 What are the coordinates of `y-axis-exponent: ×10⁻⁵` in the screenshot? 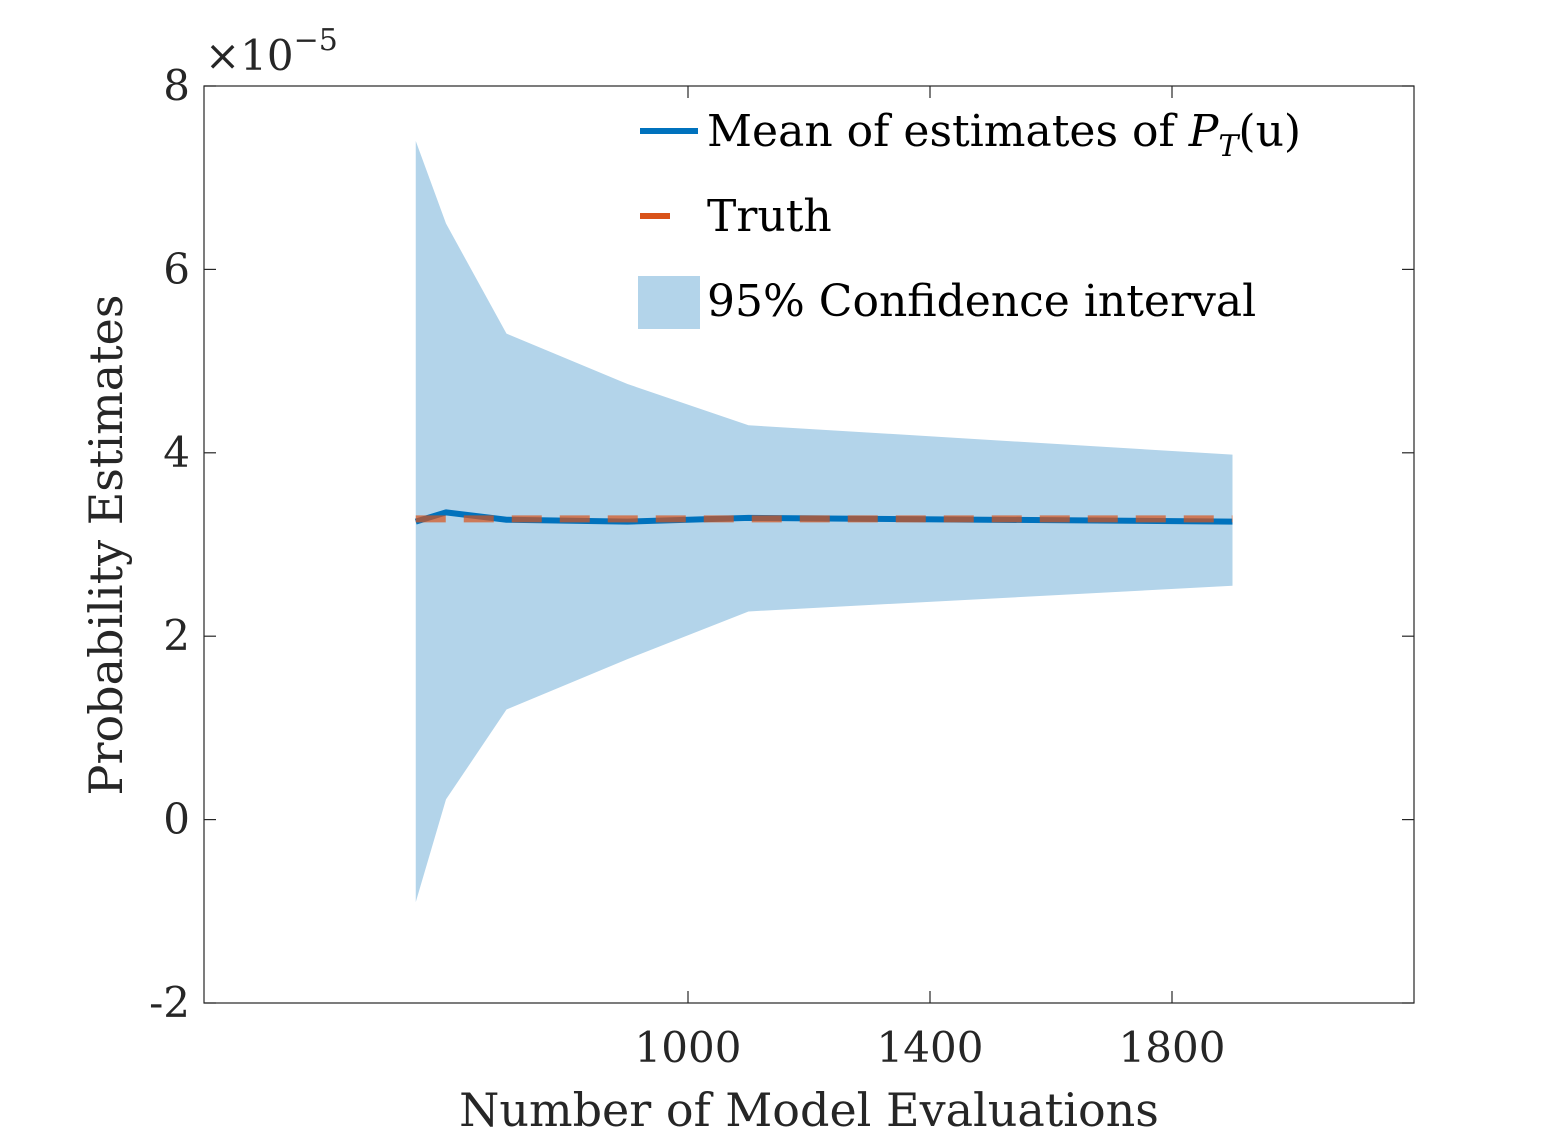 It's located at (271, 51).